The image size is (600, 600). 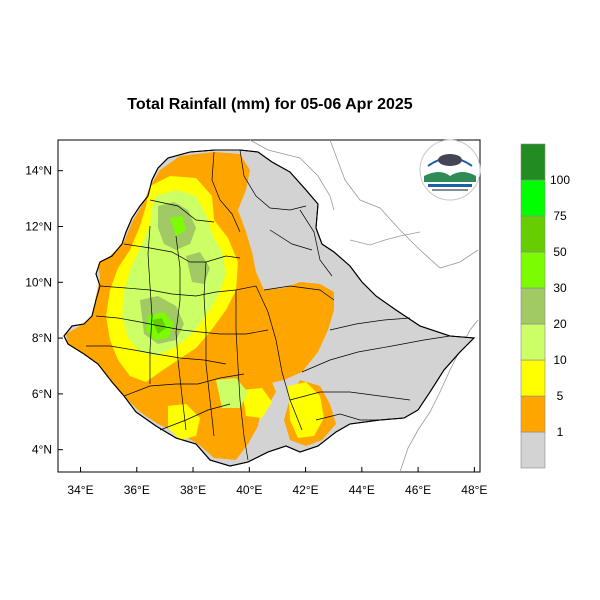 What do you see at coordinates (38, 226) in the screenshot?
I see `y-tick-label: 12°N` at bounding box center [38, 226].